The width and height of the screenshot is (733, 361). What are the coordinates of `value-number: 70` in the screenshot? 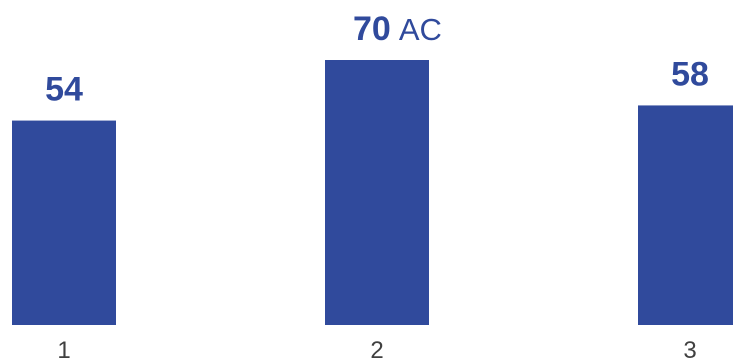 It's located at (372, 29).